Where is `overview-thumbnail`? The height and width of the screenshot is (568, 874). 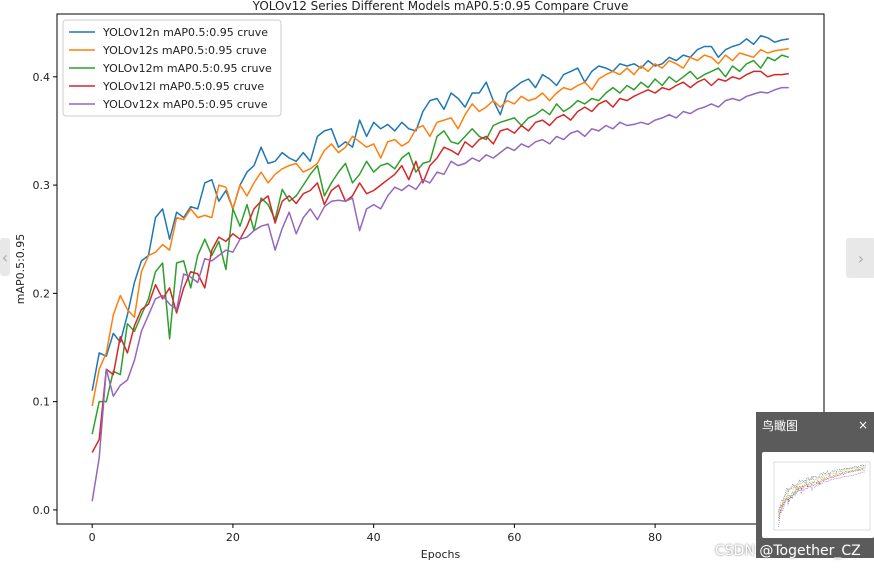
overview-thumbnail is located at coordinates (818, 495).